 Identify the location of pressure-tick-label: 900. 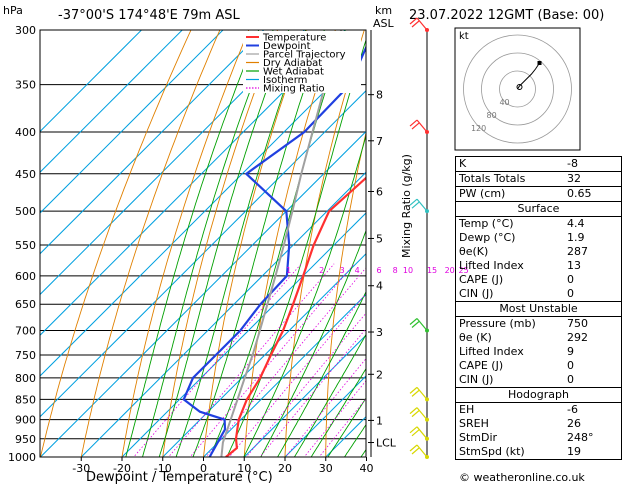
(25, 420).